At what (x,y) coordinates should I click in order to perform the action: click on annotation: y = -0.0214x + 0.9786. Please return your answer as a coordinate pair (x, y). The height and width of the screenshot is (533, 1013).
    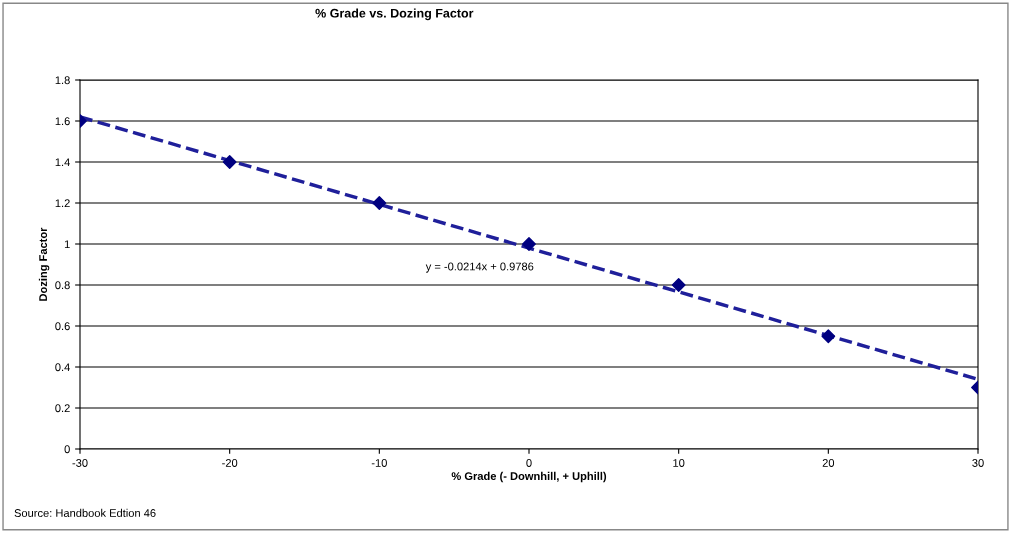
    Looking at the image, I should click on (479, 267).